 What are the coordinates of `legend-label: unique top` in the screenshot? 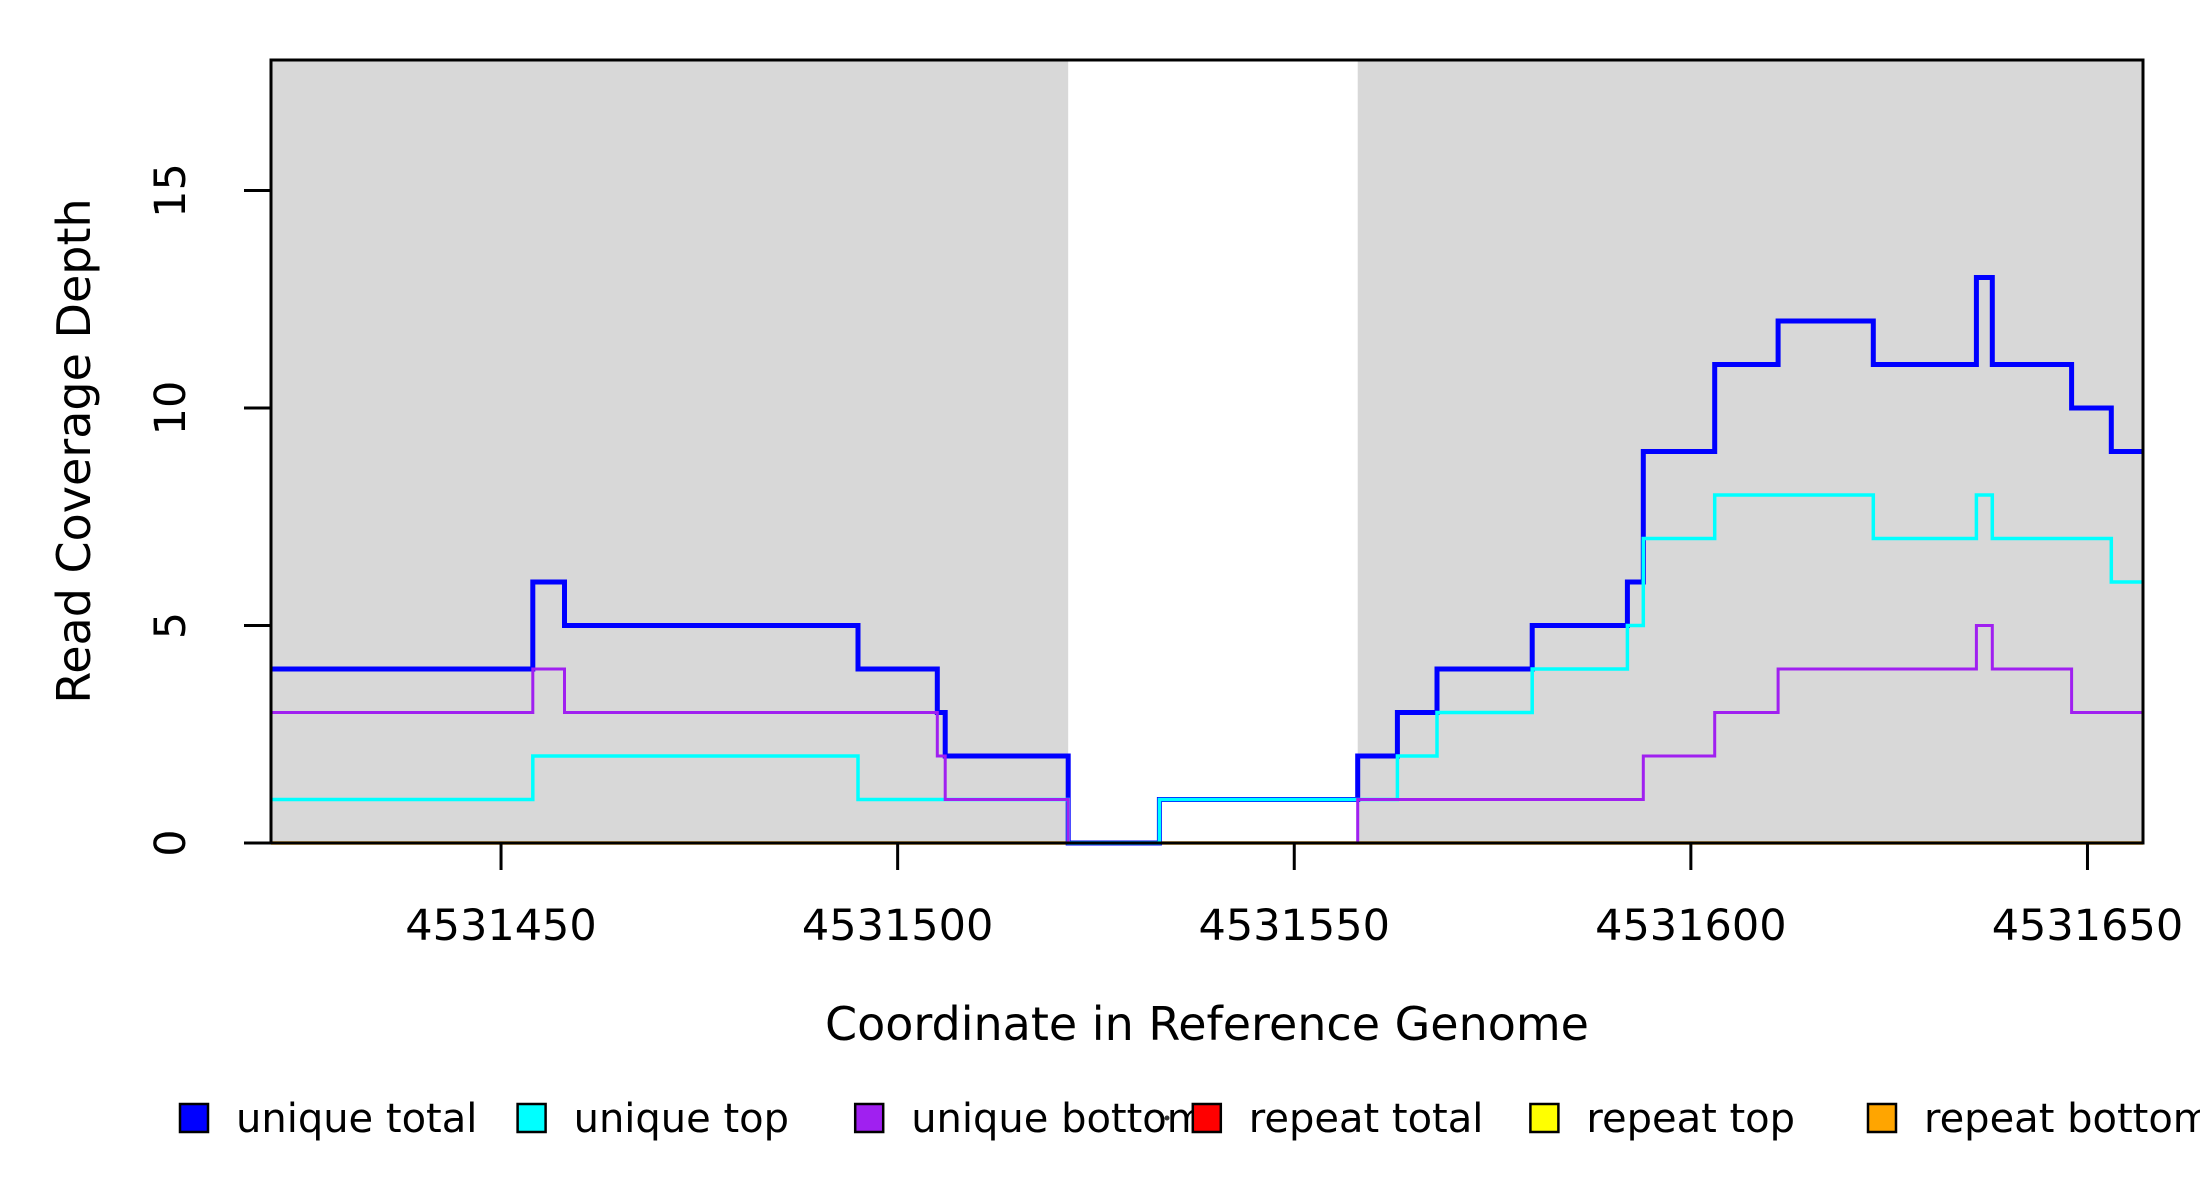 It's located at (681, 1119).